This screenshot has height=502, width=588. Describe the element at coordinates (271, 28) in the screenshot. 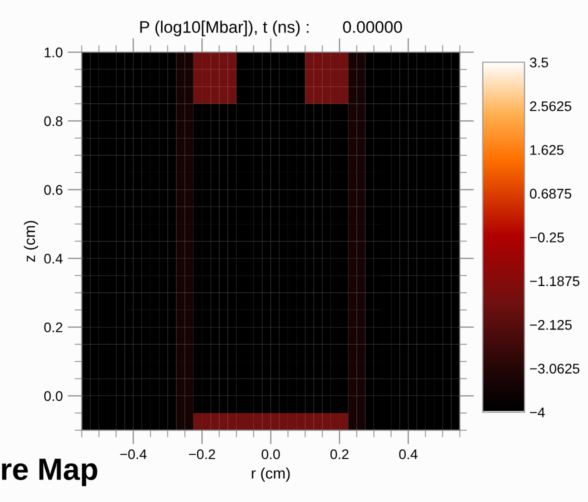

I see `chart-title: P (log10[Mbar]), t (ns) : 0.00000` at that location.